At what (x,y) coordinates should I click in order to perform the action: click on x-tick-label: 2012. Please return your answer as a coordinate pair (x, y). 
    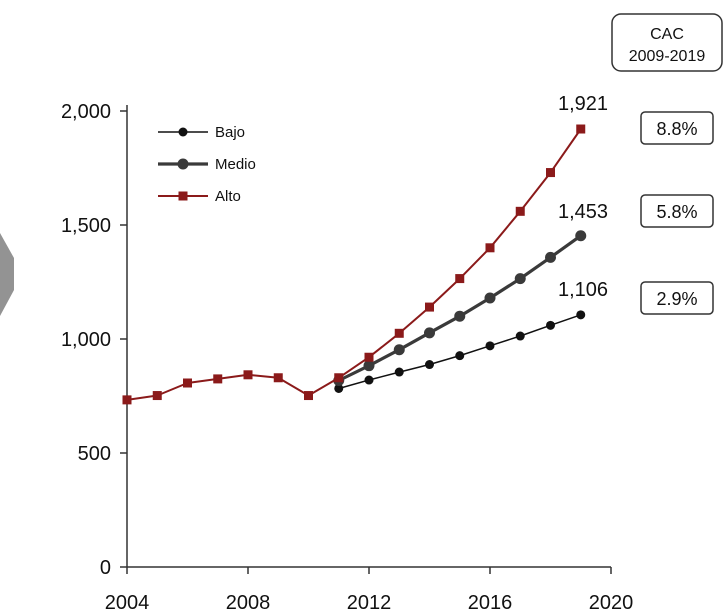
    Looking at the image, I should click on (369, 603).